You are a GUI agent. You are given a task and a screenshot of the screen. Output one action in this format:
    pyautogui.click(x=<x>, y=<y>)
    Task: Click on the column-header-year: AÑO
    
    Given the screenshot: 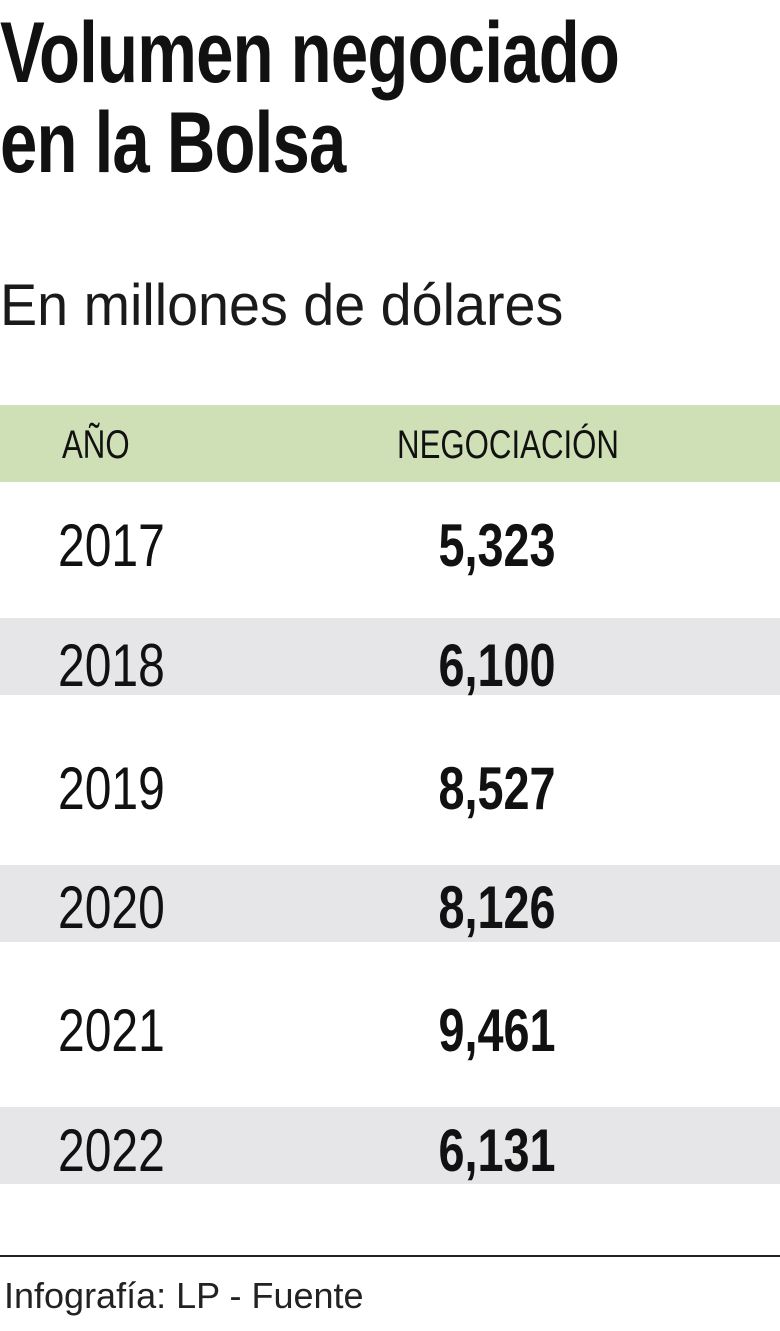 What is the action you would take?
    pyautogui.click(x=96, y=445)
    